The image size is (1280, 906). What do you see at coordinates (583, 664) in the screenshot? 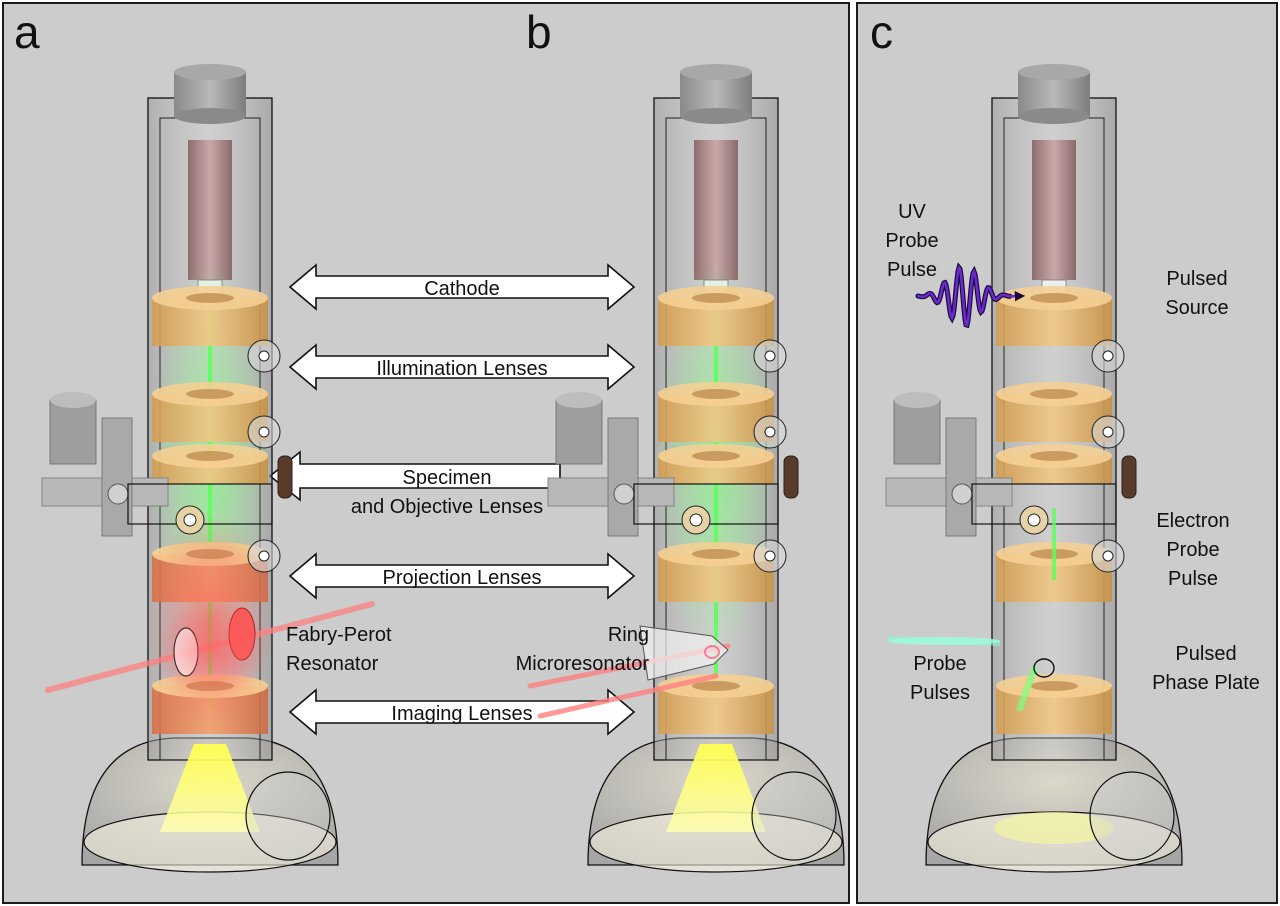
I see `label-microresonator: Microresonator` at bounding box center [583, 664].